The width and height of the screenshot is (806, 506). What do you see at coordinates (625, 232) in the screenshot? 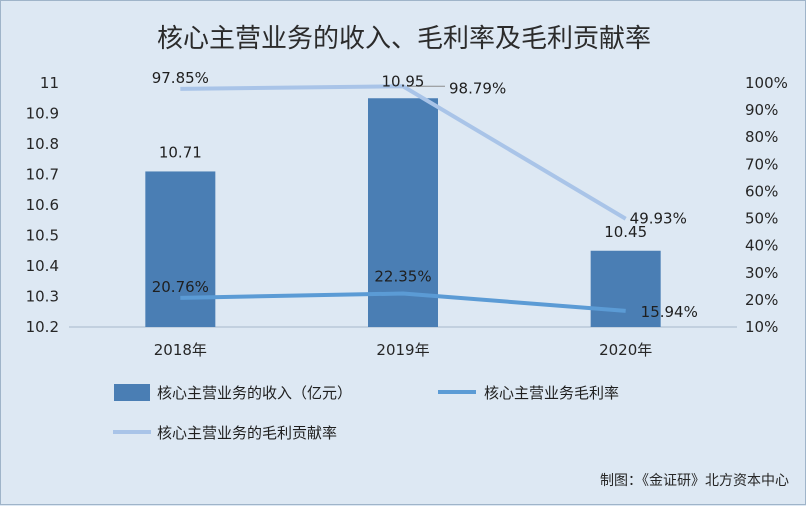
I see `bar-data-label: 10.45` at bounding box center [625, 232].